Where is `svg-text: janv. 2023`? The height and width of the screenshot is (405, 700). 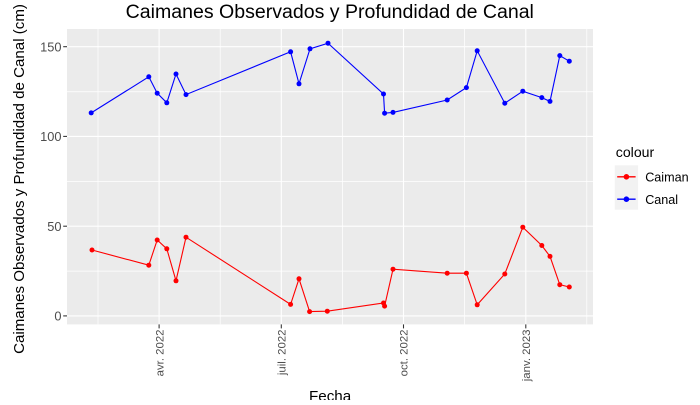
svg-text: janv. 2023 is located at coordinates (527, 356).